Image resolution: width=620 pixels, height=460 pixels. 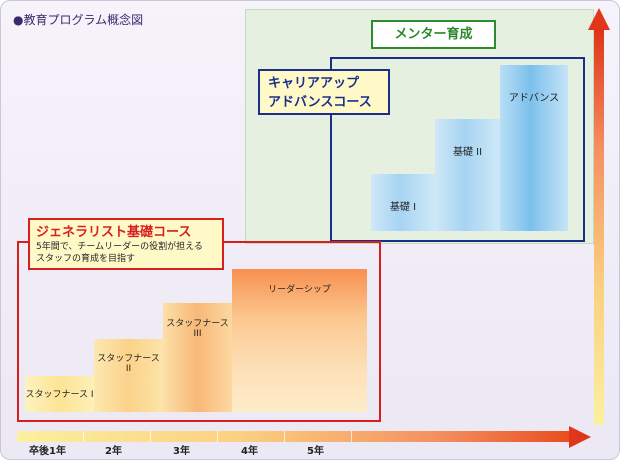 I want to click on step-staff-nurse-3: スタッフナース III, so click(x=197, y=357).